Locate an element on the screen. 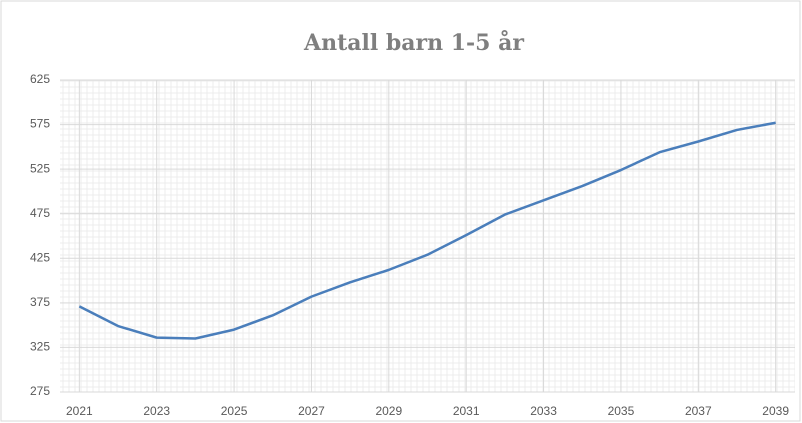  y-tick-label: 475 is located at coordinates (40, 213).